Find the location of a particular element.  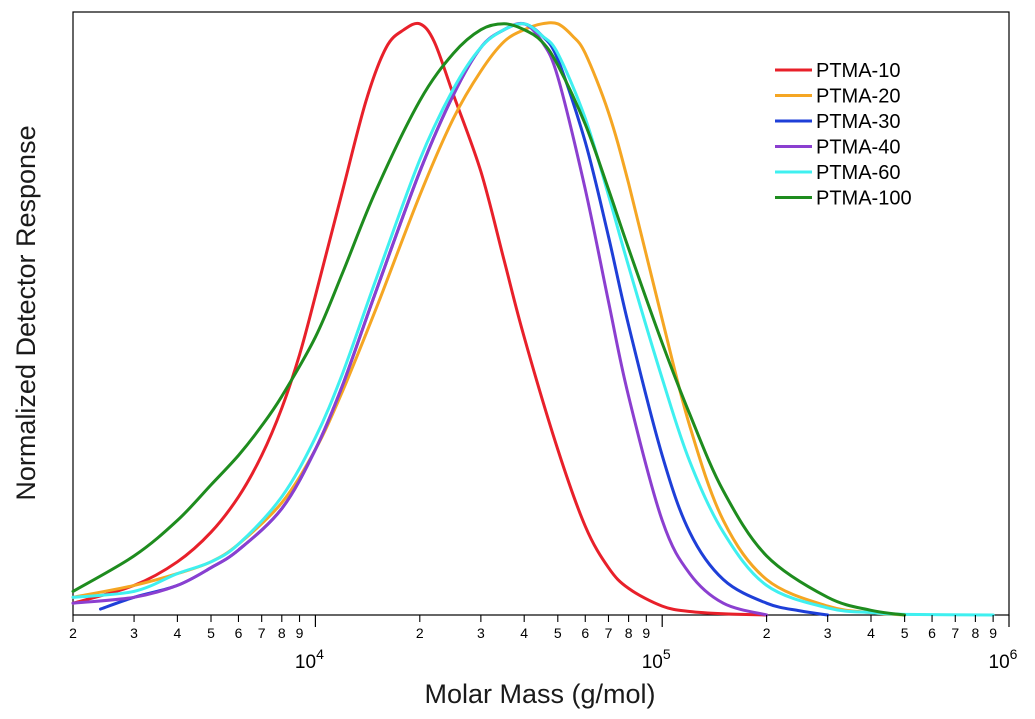

tick-exponent: 4 is located at coordinates (320, 654).